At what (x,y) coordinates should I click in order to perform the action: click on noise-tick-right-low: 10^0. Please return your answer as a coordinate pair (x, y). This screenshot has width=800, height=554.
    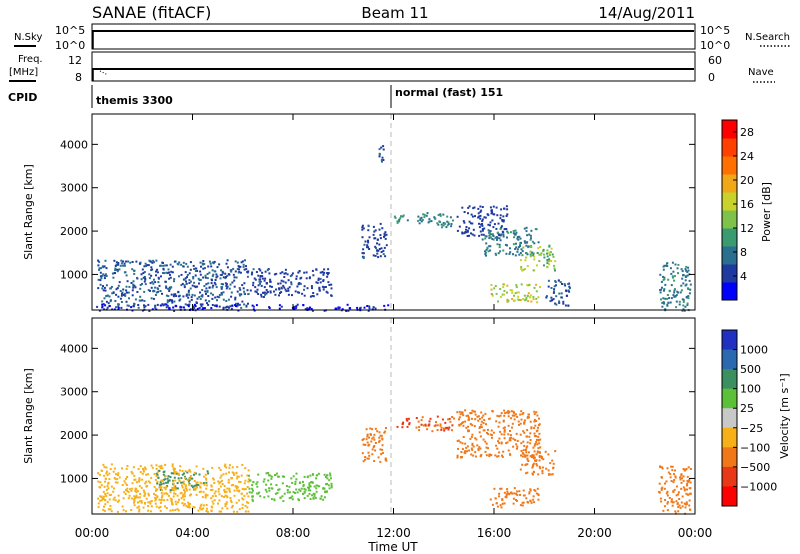
    Looking at the image, I should click on (715, 45).